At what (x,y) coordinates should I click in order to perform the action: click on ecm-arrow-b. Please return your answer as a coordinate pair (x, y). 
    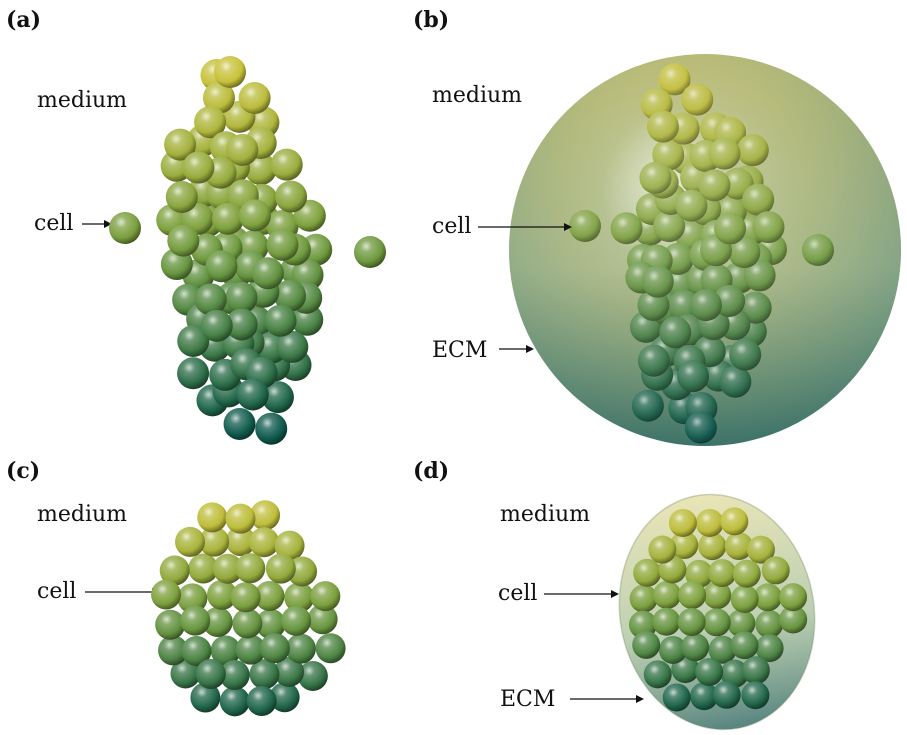
    Looking at the image, I should click on (516, 349).